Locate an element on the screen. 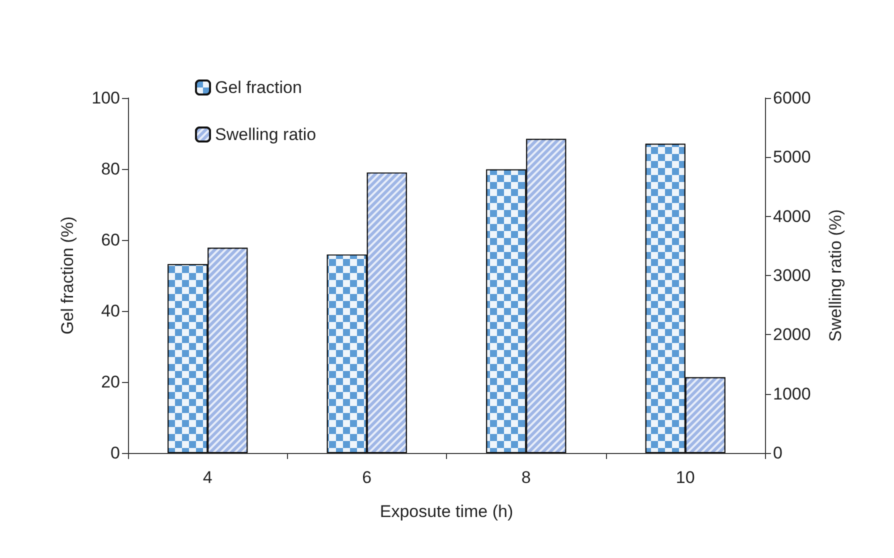  y2-tick-label: 0 is located at coordinates (777, 453).